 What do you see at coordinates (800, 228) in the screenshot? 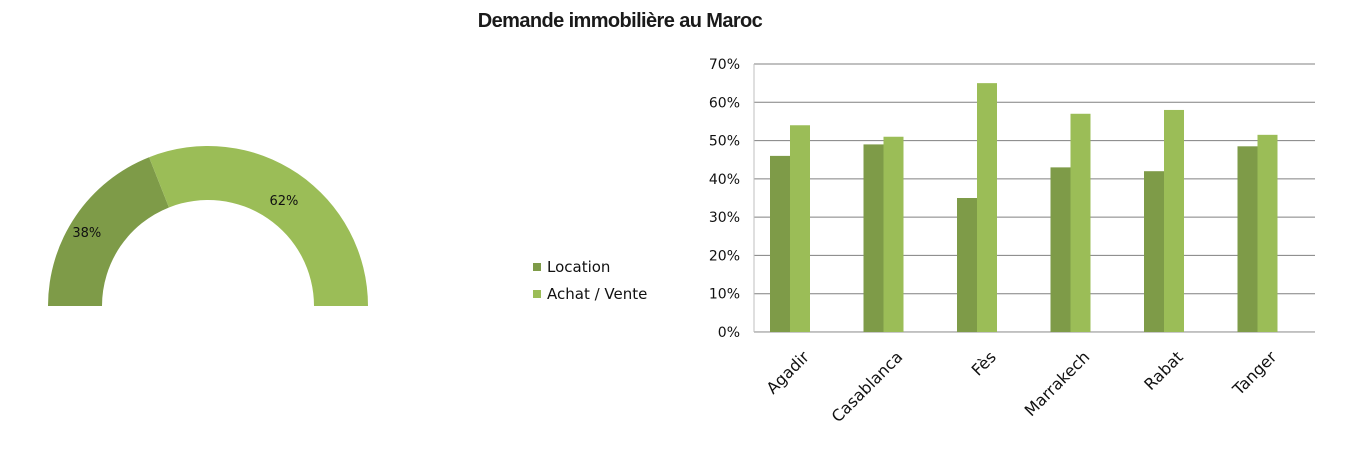
I see `bar-achat-agadir` at bounding box center [800, 228].